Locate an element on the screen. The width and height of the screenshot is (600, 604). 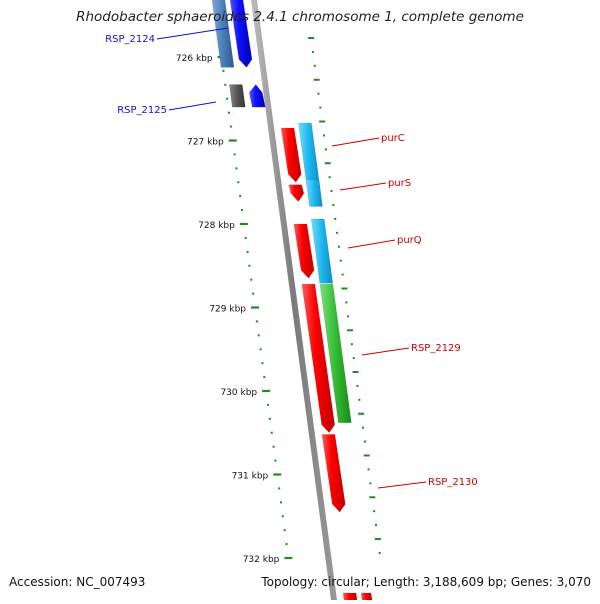
ruler-tick-label: 729 kbp is located at coordinates (227, 310).